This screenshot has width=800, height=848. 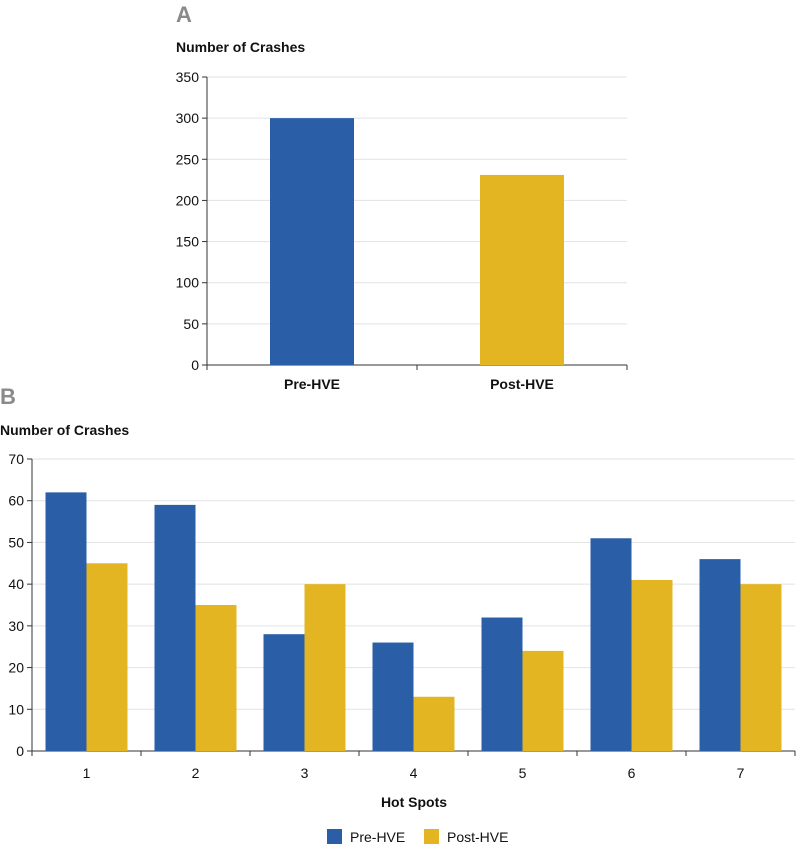 I want to click on y-tick-label: 20, so click(x=16, y=668).